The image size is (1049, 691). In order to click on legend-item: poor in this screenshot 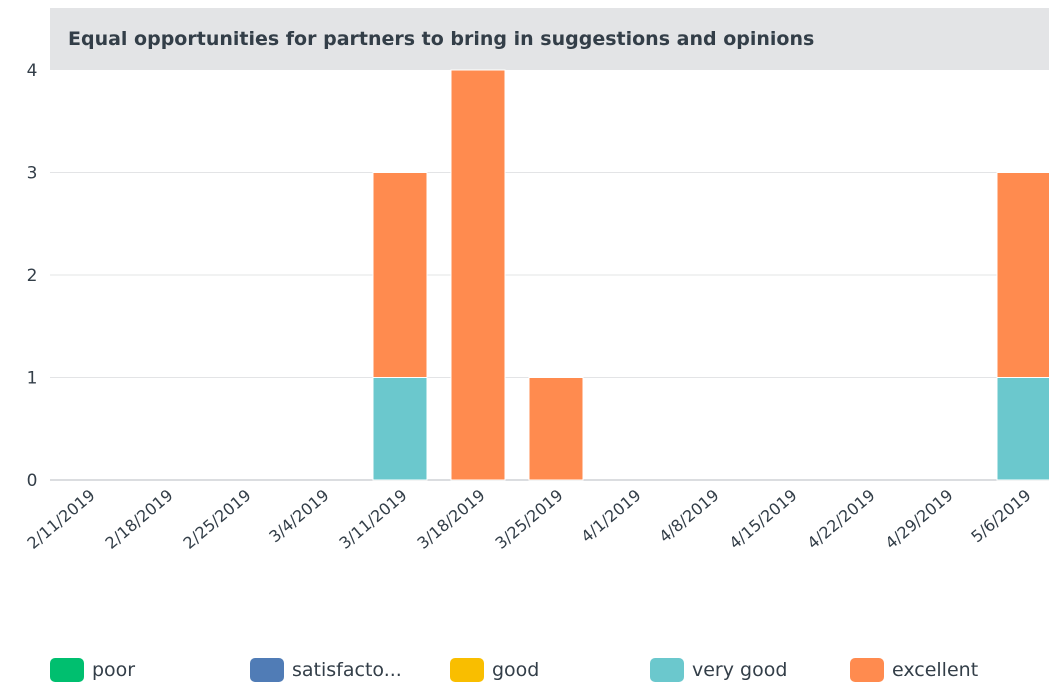, I will do `click(92, 670)`.